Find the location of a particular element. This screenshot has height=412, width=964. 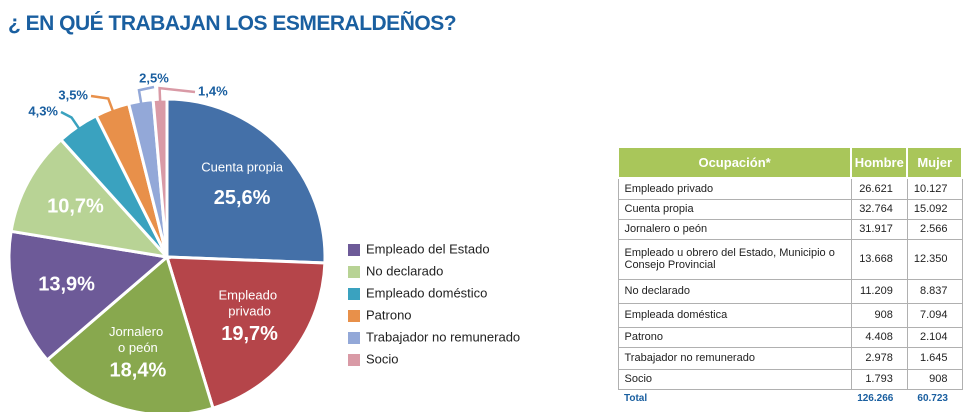

table-cell: Empleada doméstica is located at coordinates (734, 315).